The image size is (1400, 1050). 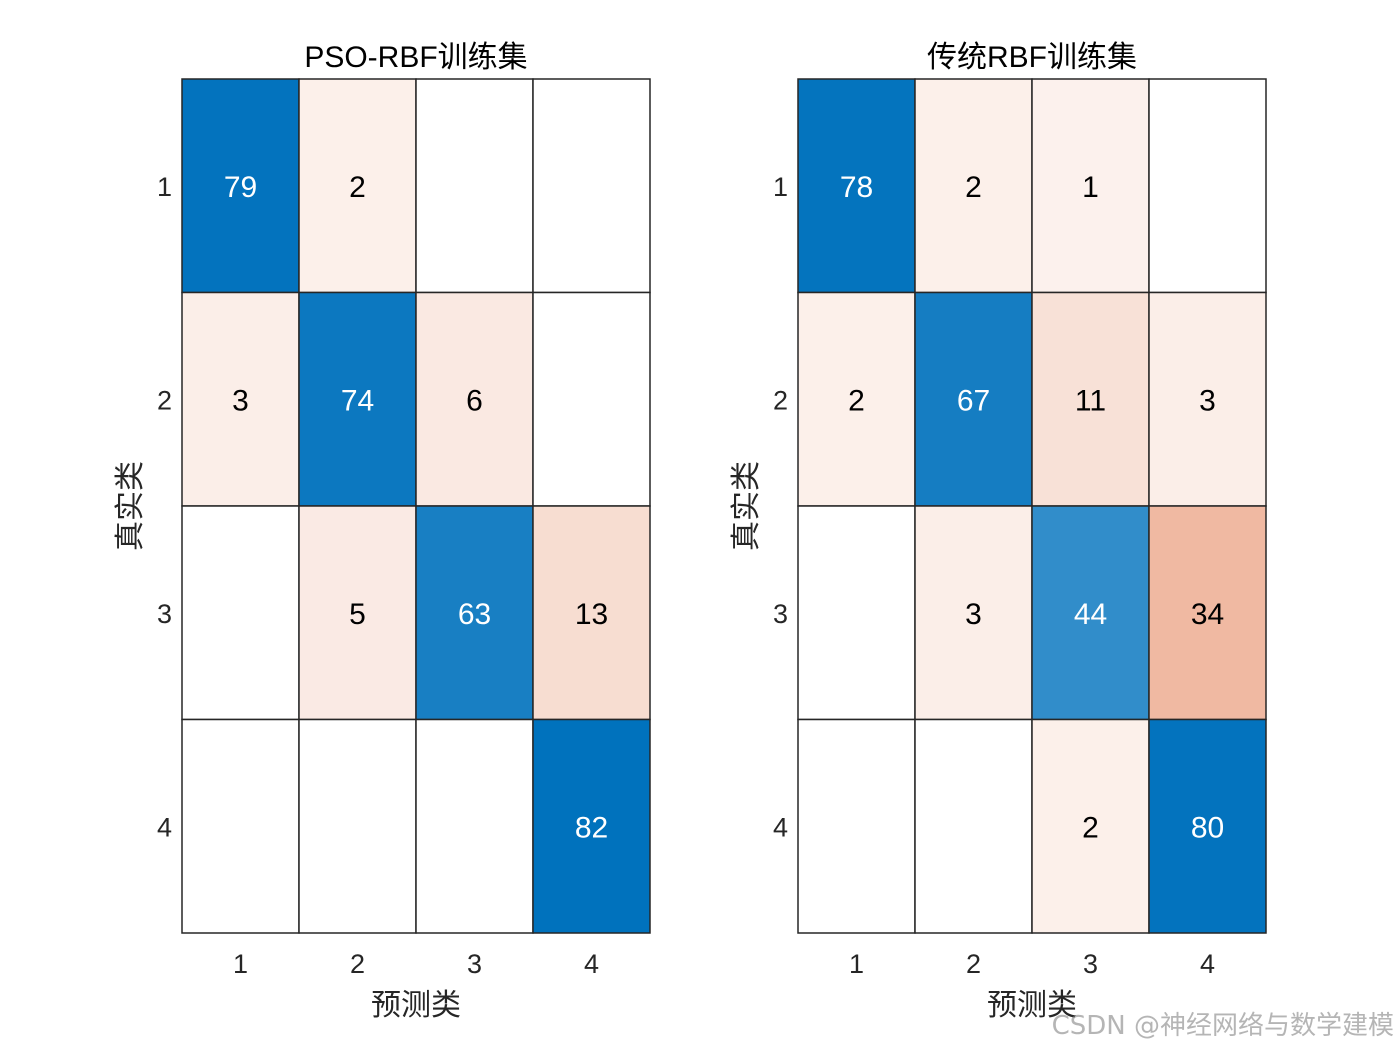 What do you see at coordinates (415, 57) in the screenshot?
I see `chart-title: PSO-RBF训练集` at bounding box center [415, 57].